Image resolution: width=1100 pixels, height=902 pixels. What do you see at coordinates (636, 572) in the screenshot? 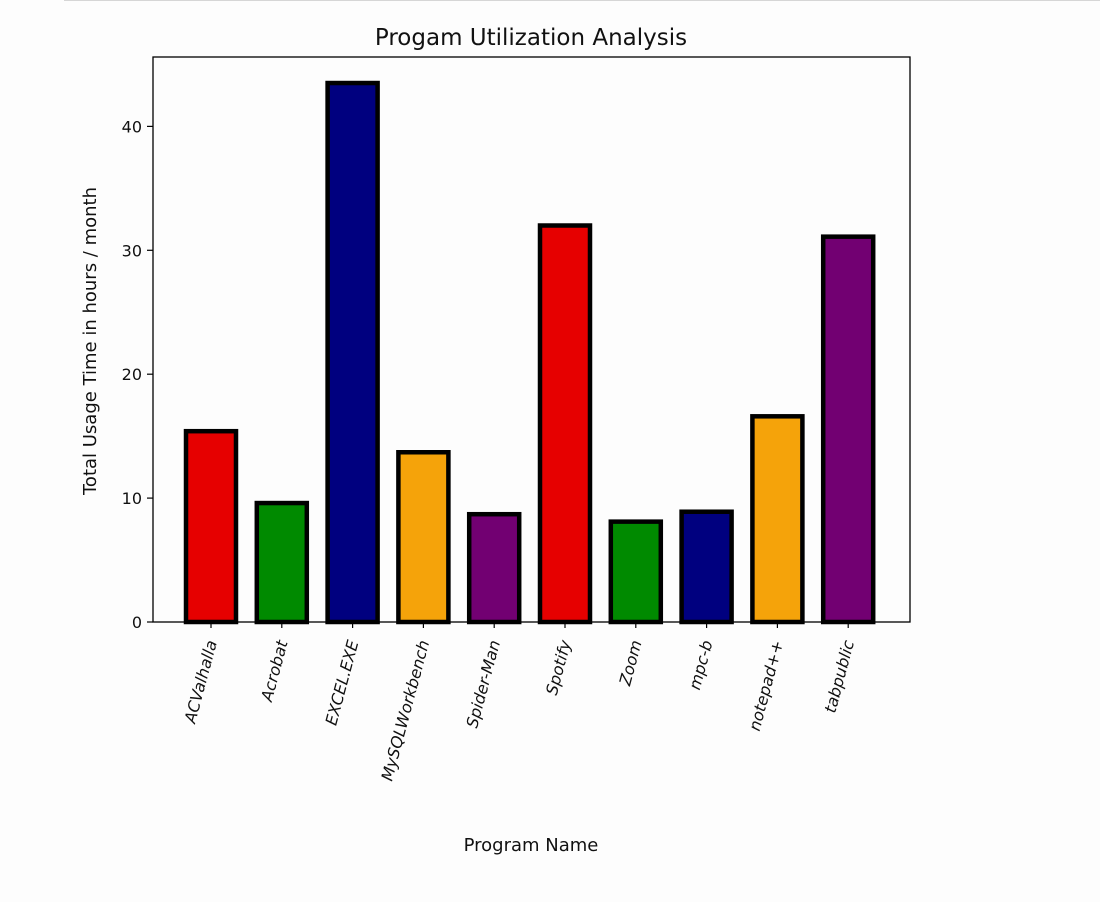
I see `bar-zoom` at bounding box center [636, 572].